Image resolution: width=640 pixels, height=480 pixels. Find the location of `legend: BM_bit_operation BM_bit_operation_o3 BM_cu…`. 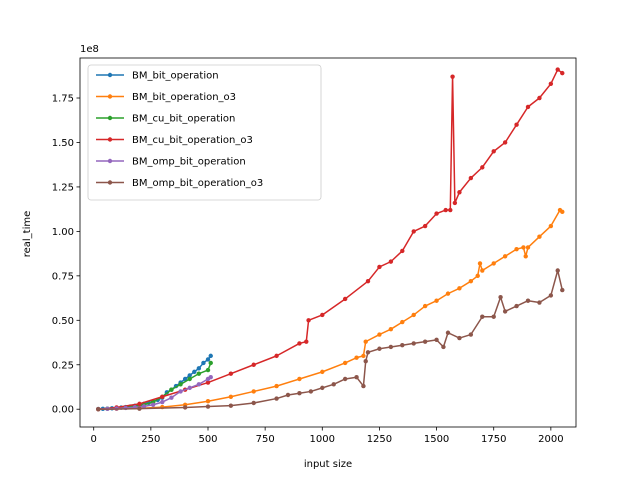

legend: BM_bit_operation BM_bit_operation_o3 BM_cu… is located at coordinates (204, 132).